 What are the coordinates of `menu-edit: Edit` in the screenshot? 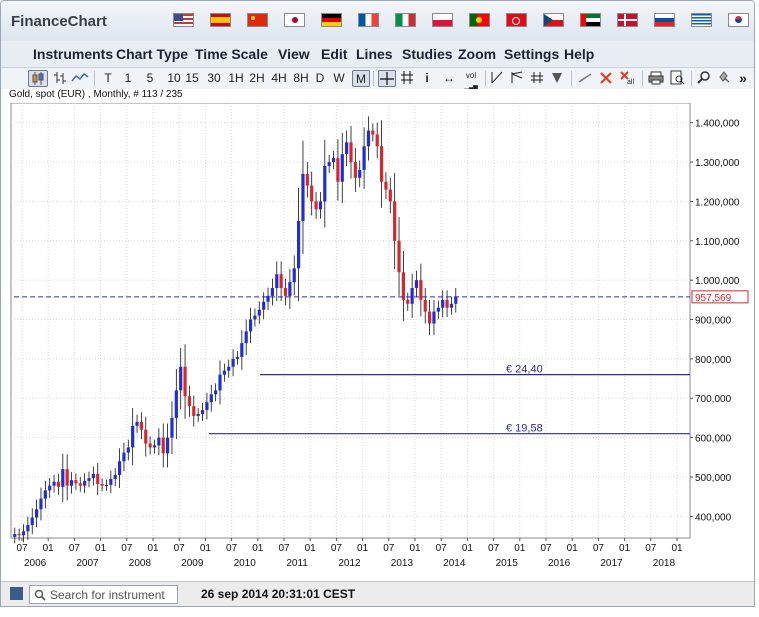 It's located at (334, 54).